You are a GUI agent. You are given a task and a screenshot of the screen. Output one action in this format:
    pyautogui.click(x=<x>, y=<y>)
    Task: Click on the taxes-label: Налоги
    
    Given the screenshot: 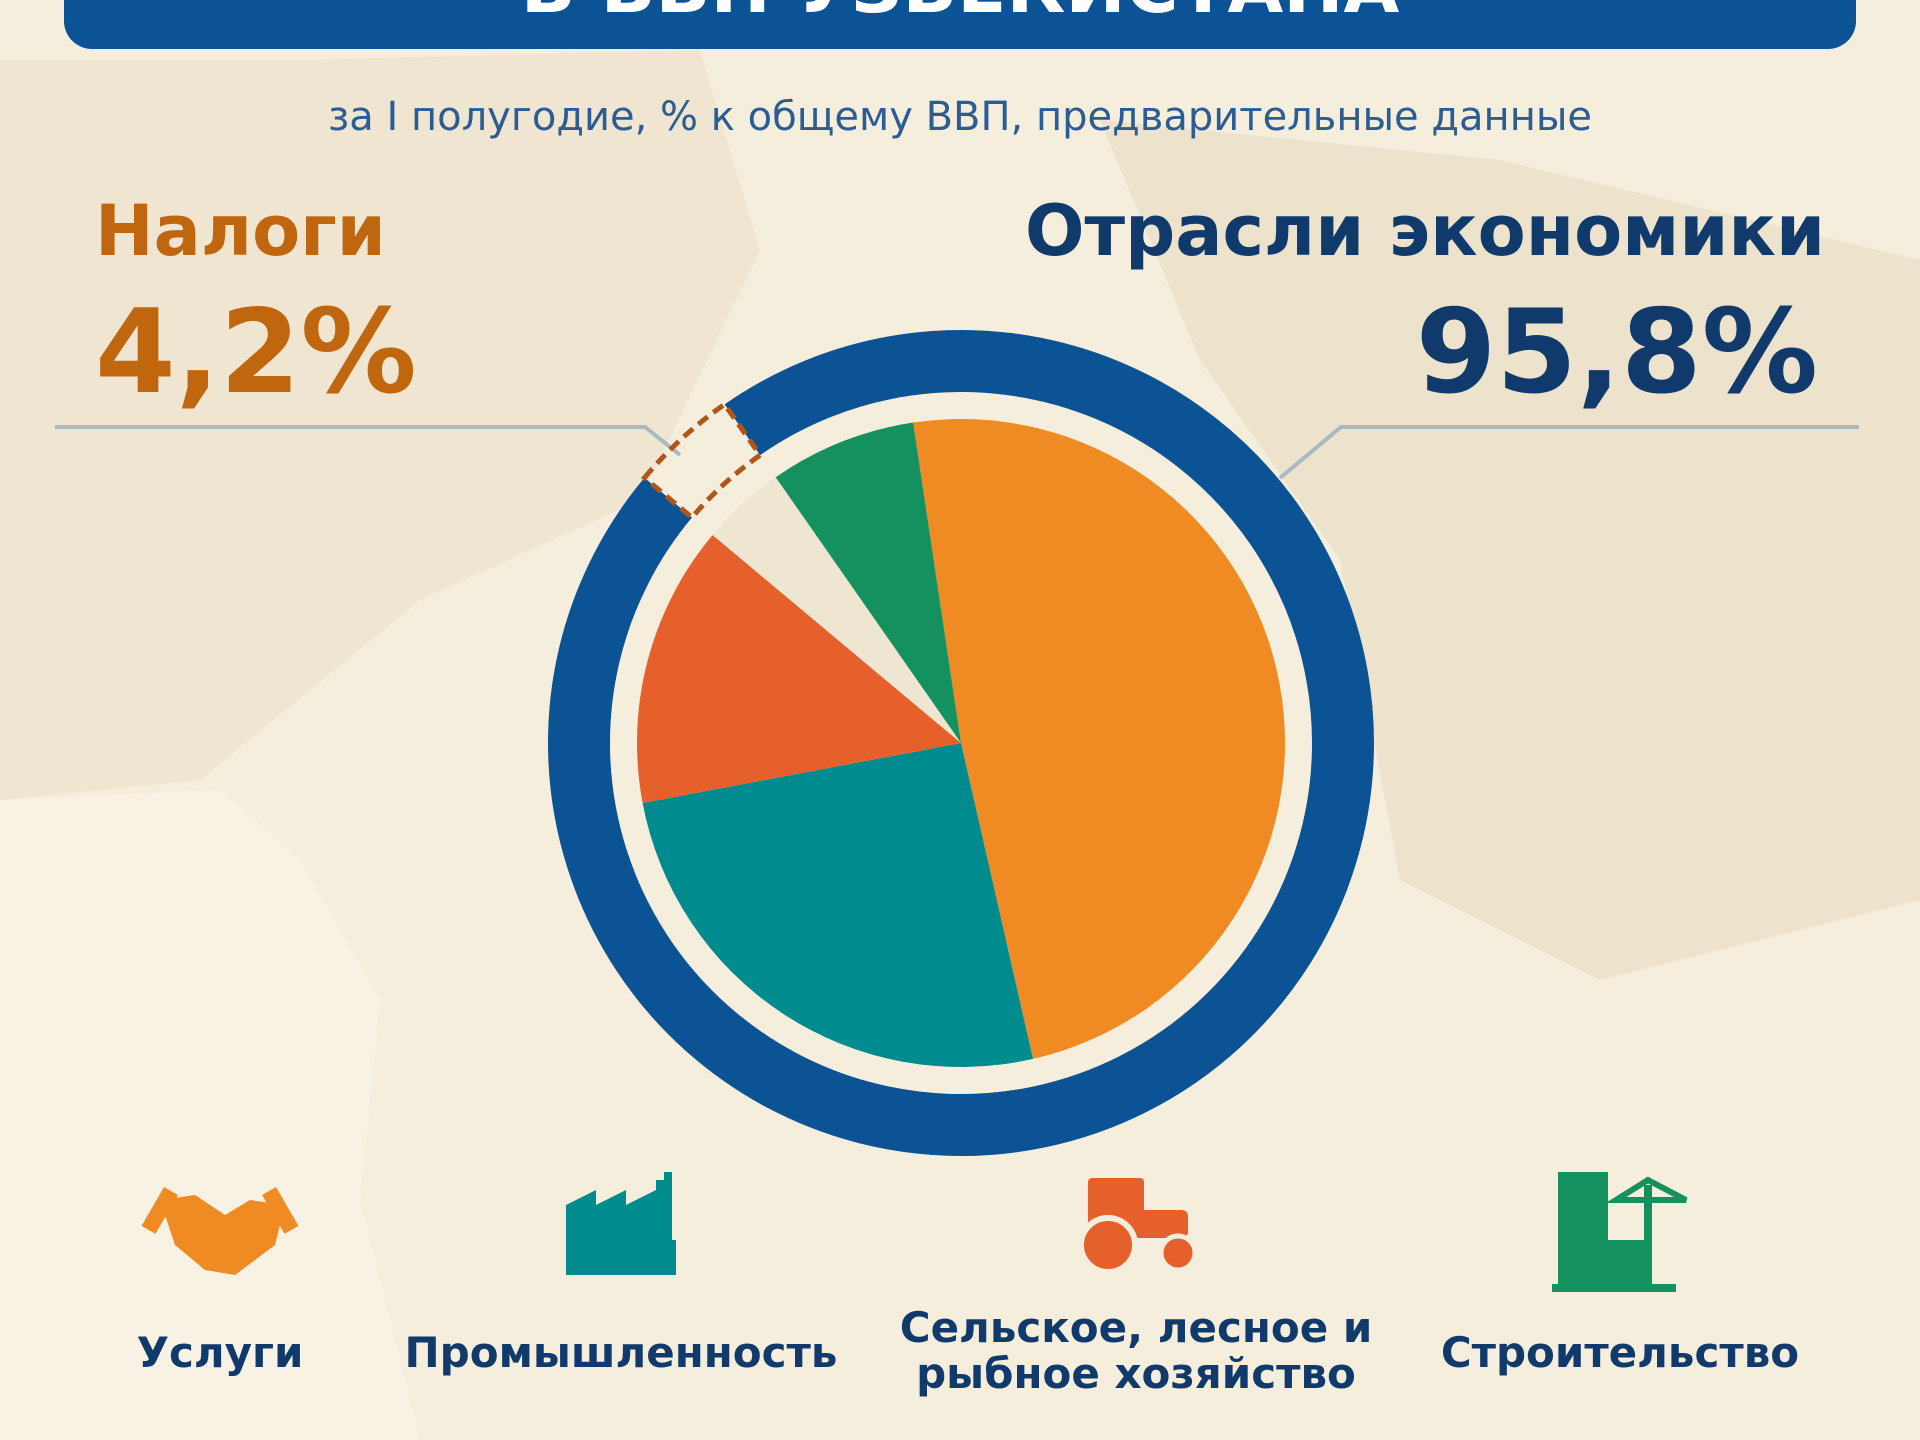 What is the action you would take?
    pyautogui.click(x=240, y=231)
    